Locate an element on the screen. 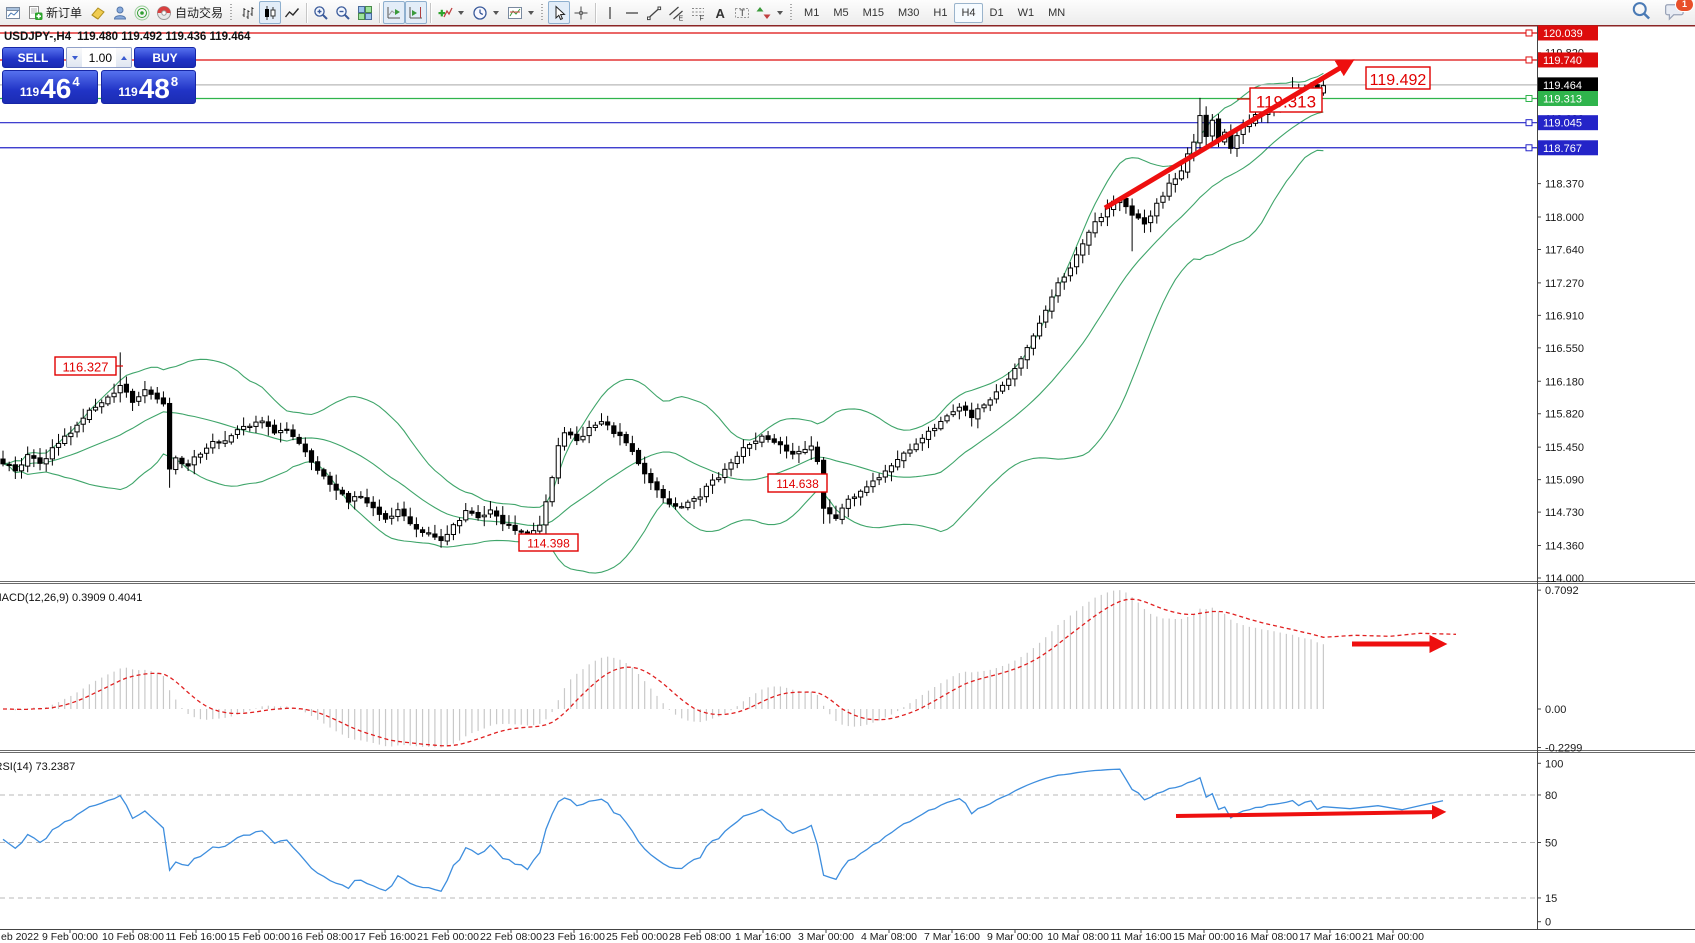 The height and width of the screenshot is (943, 1695). toolbar-button-autotrade: 自动交易 is located at coordinates (190, 12).